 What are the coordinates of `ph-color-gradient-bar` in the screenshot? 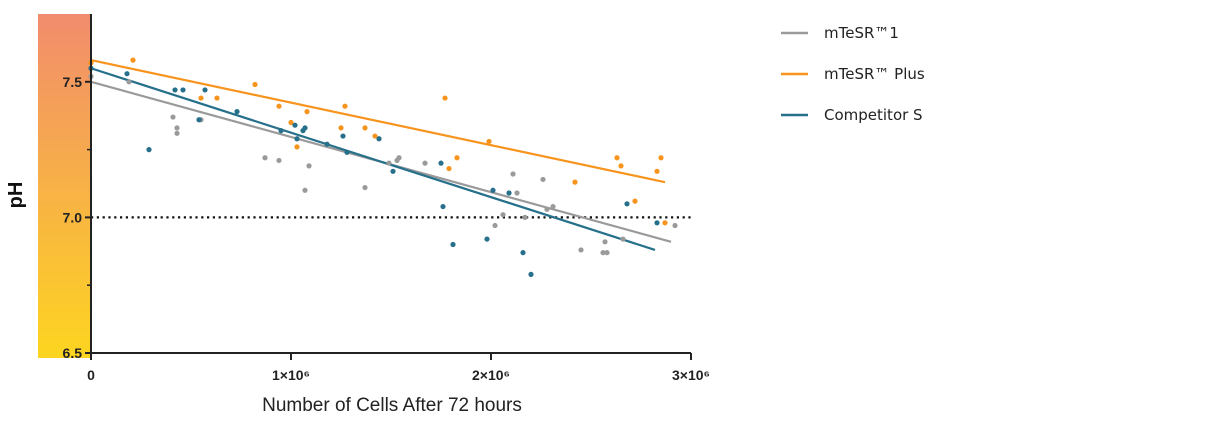 It's located at (64, 186).